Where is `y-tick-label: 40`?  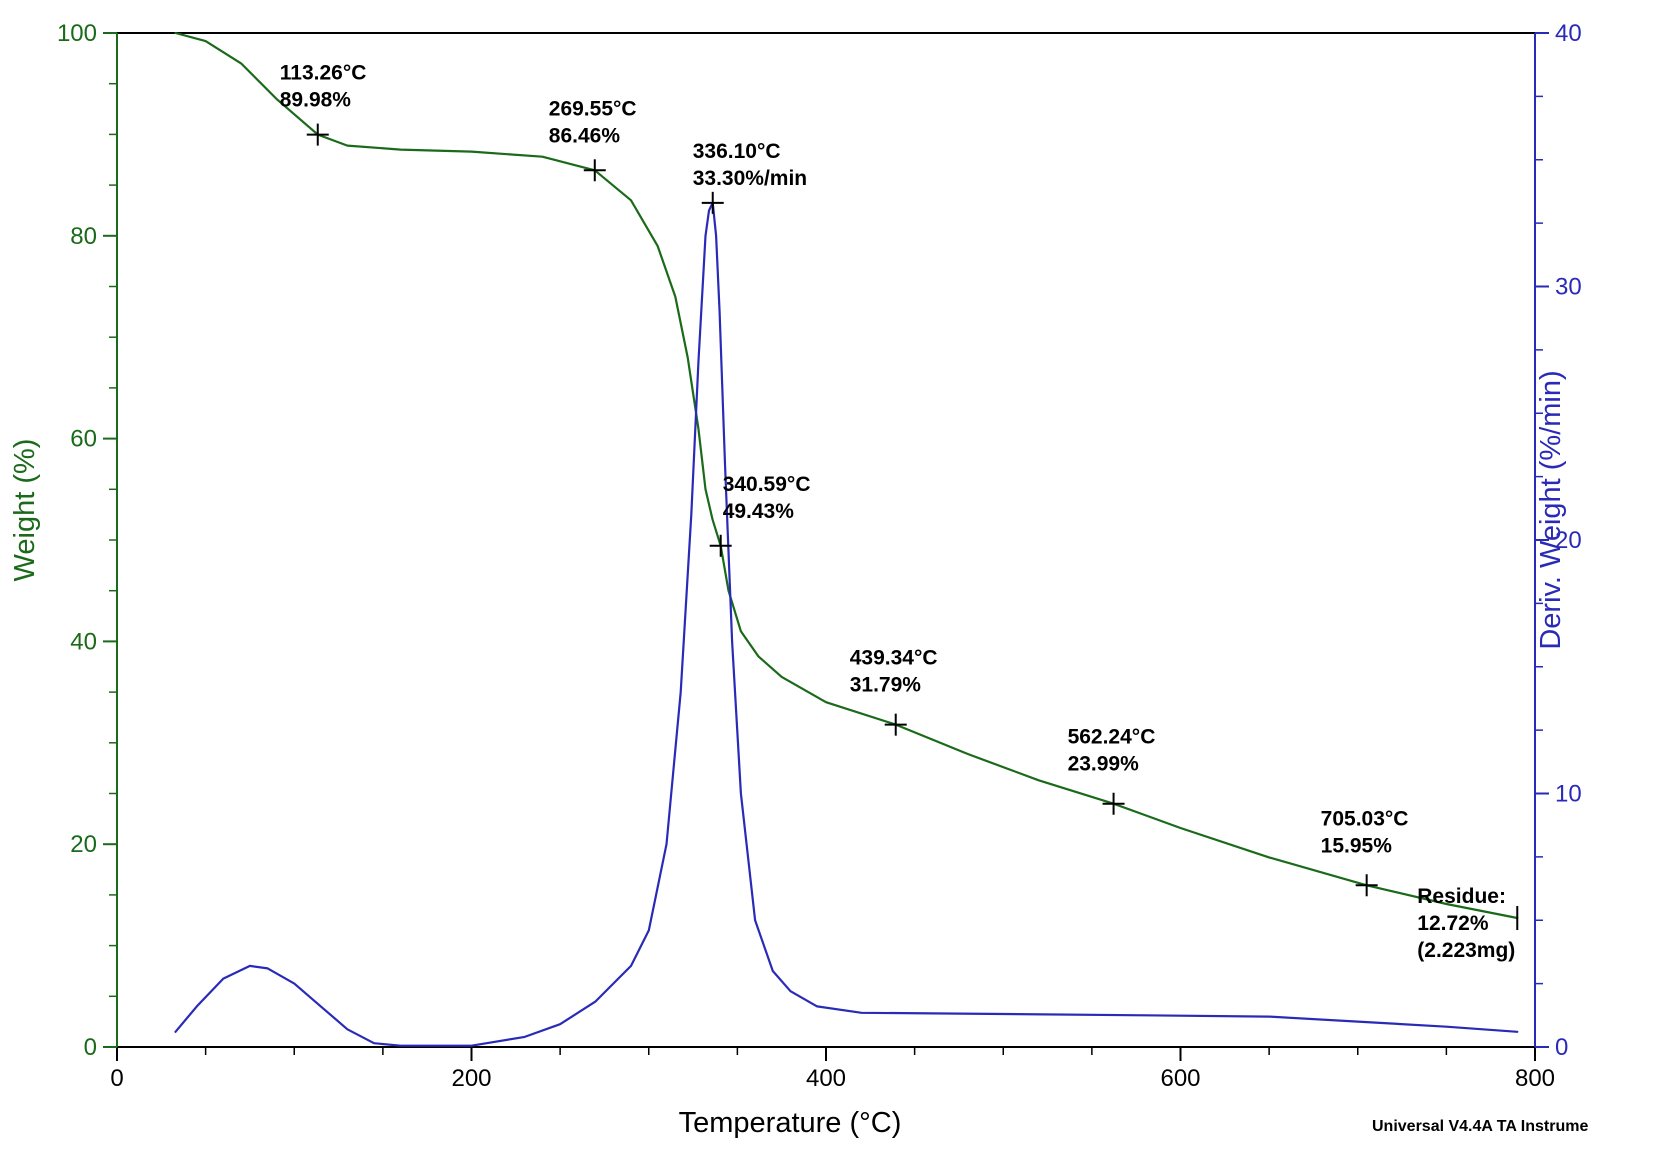 y-tick-label: 40 is located at coordinates (83, 641).